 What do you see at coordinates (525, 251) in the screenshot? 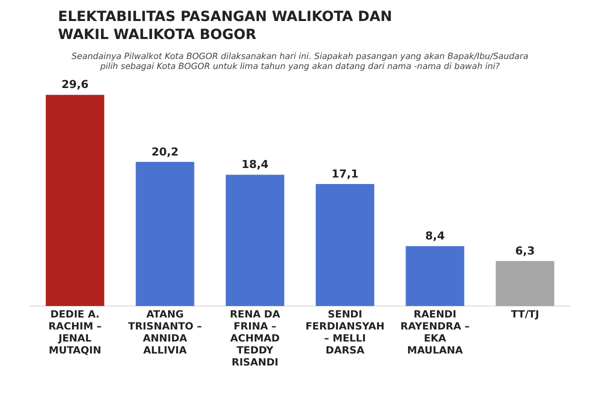
I see `data-label: 6,3` at bounding box center [525, 251].